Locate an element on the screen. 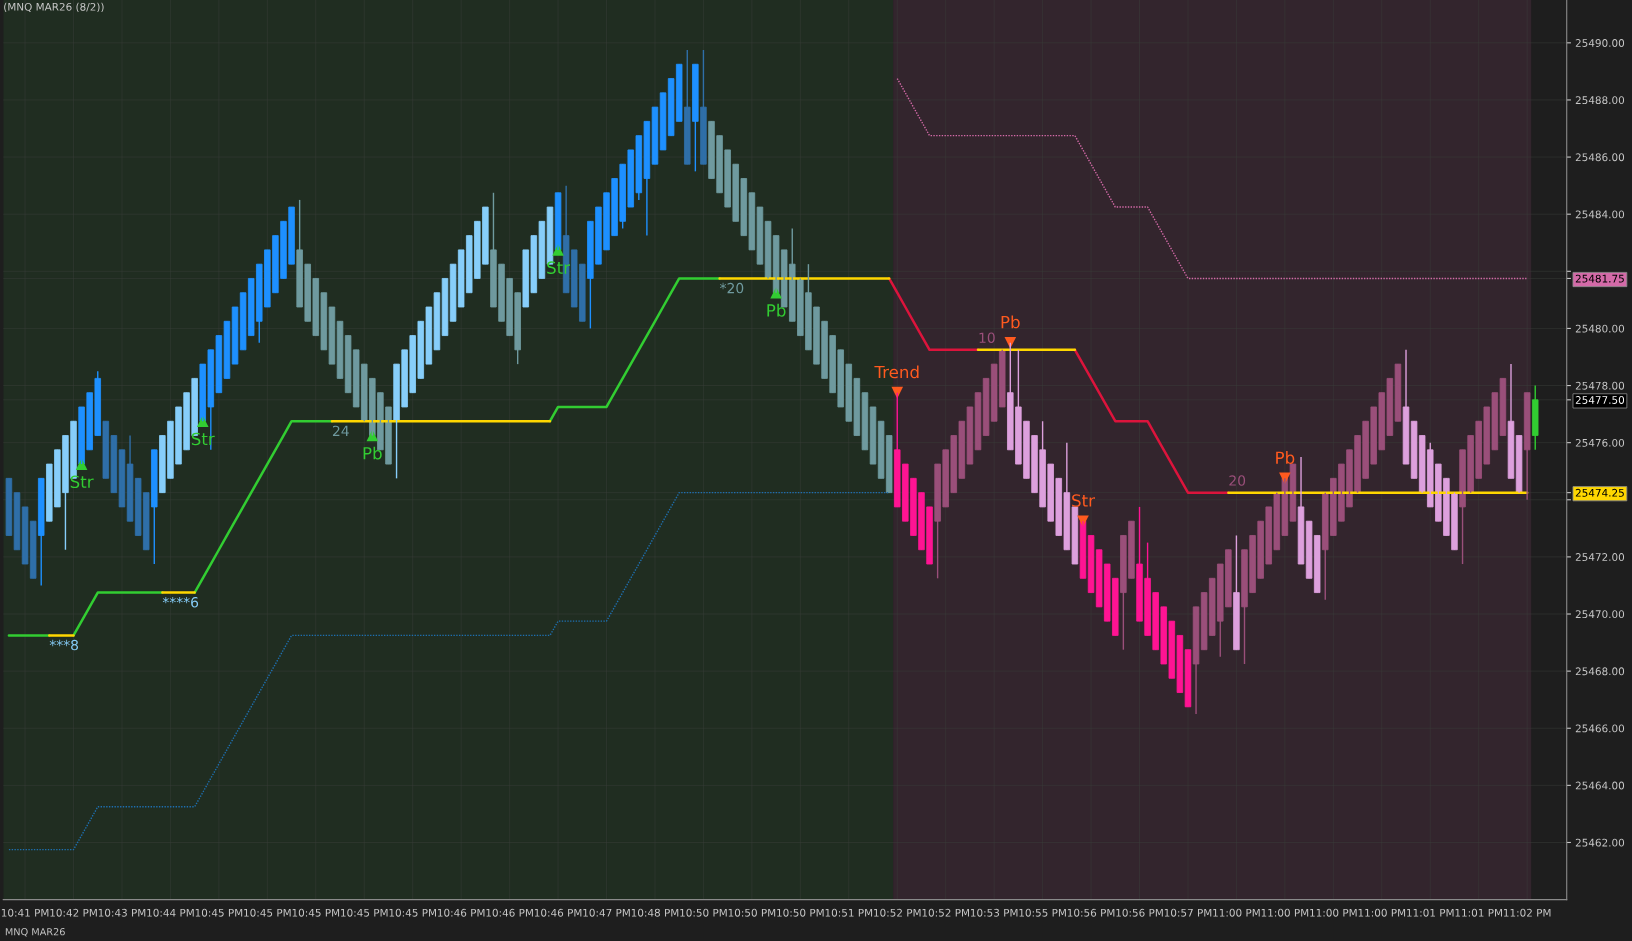  text: MNQ MAR26 is located at coordinates (35, 932).